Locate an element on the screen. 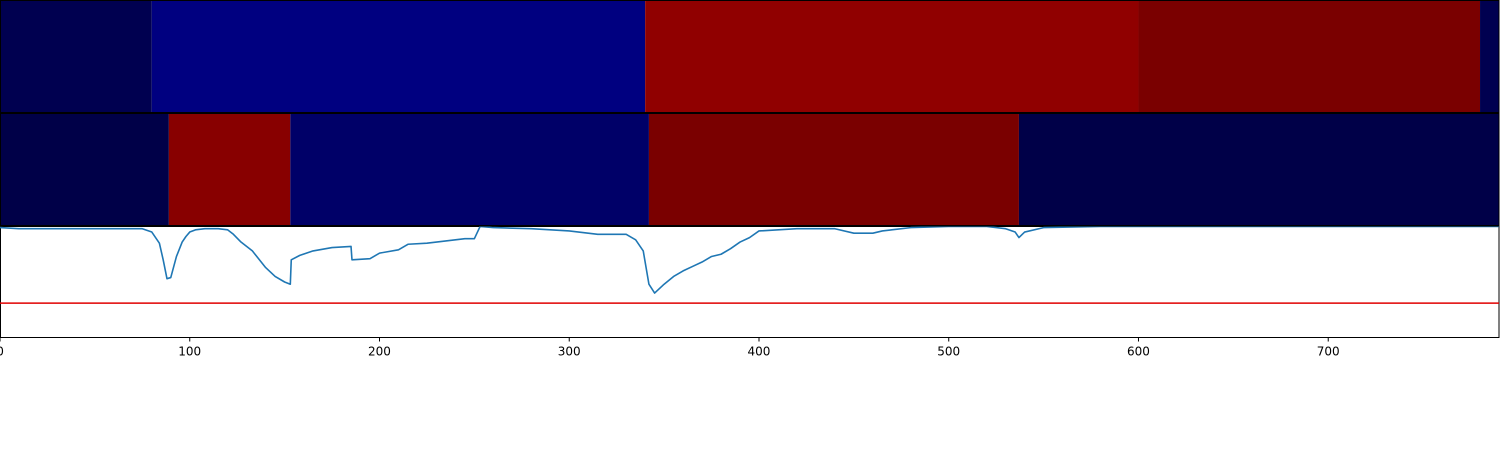  x-tick-label: 600 is located at coordinates (1138, 352).